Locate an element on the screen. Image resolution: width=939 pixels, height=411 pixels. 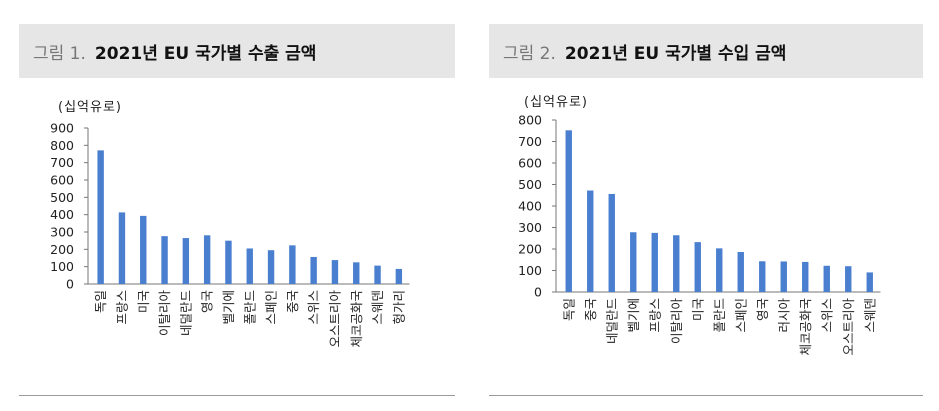
figure-label: 그림 1. is located at coordinates (59, 53).